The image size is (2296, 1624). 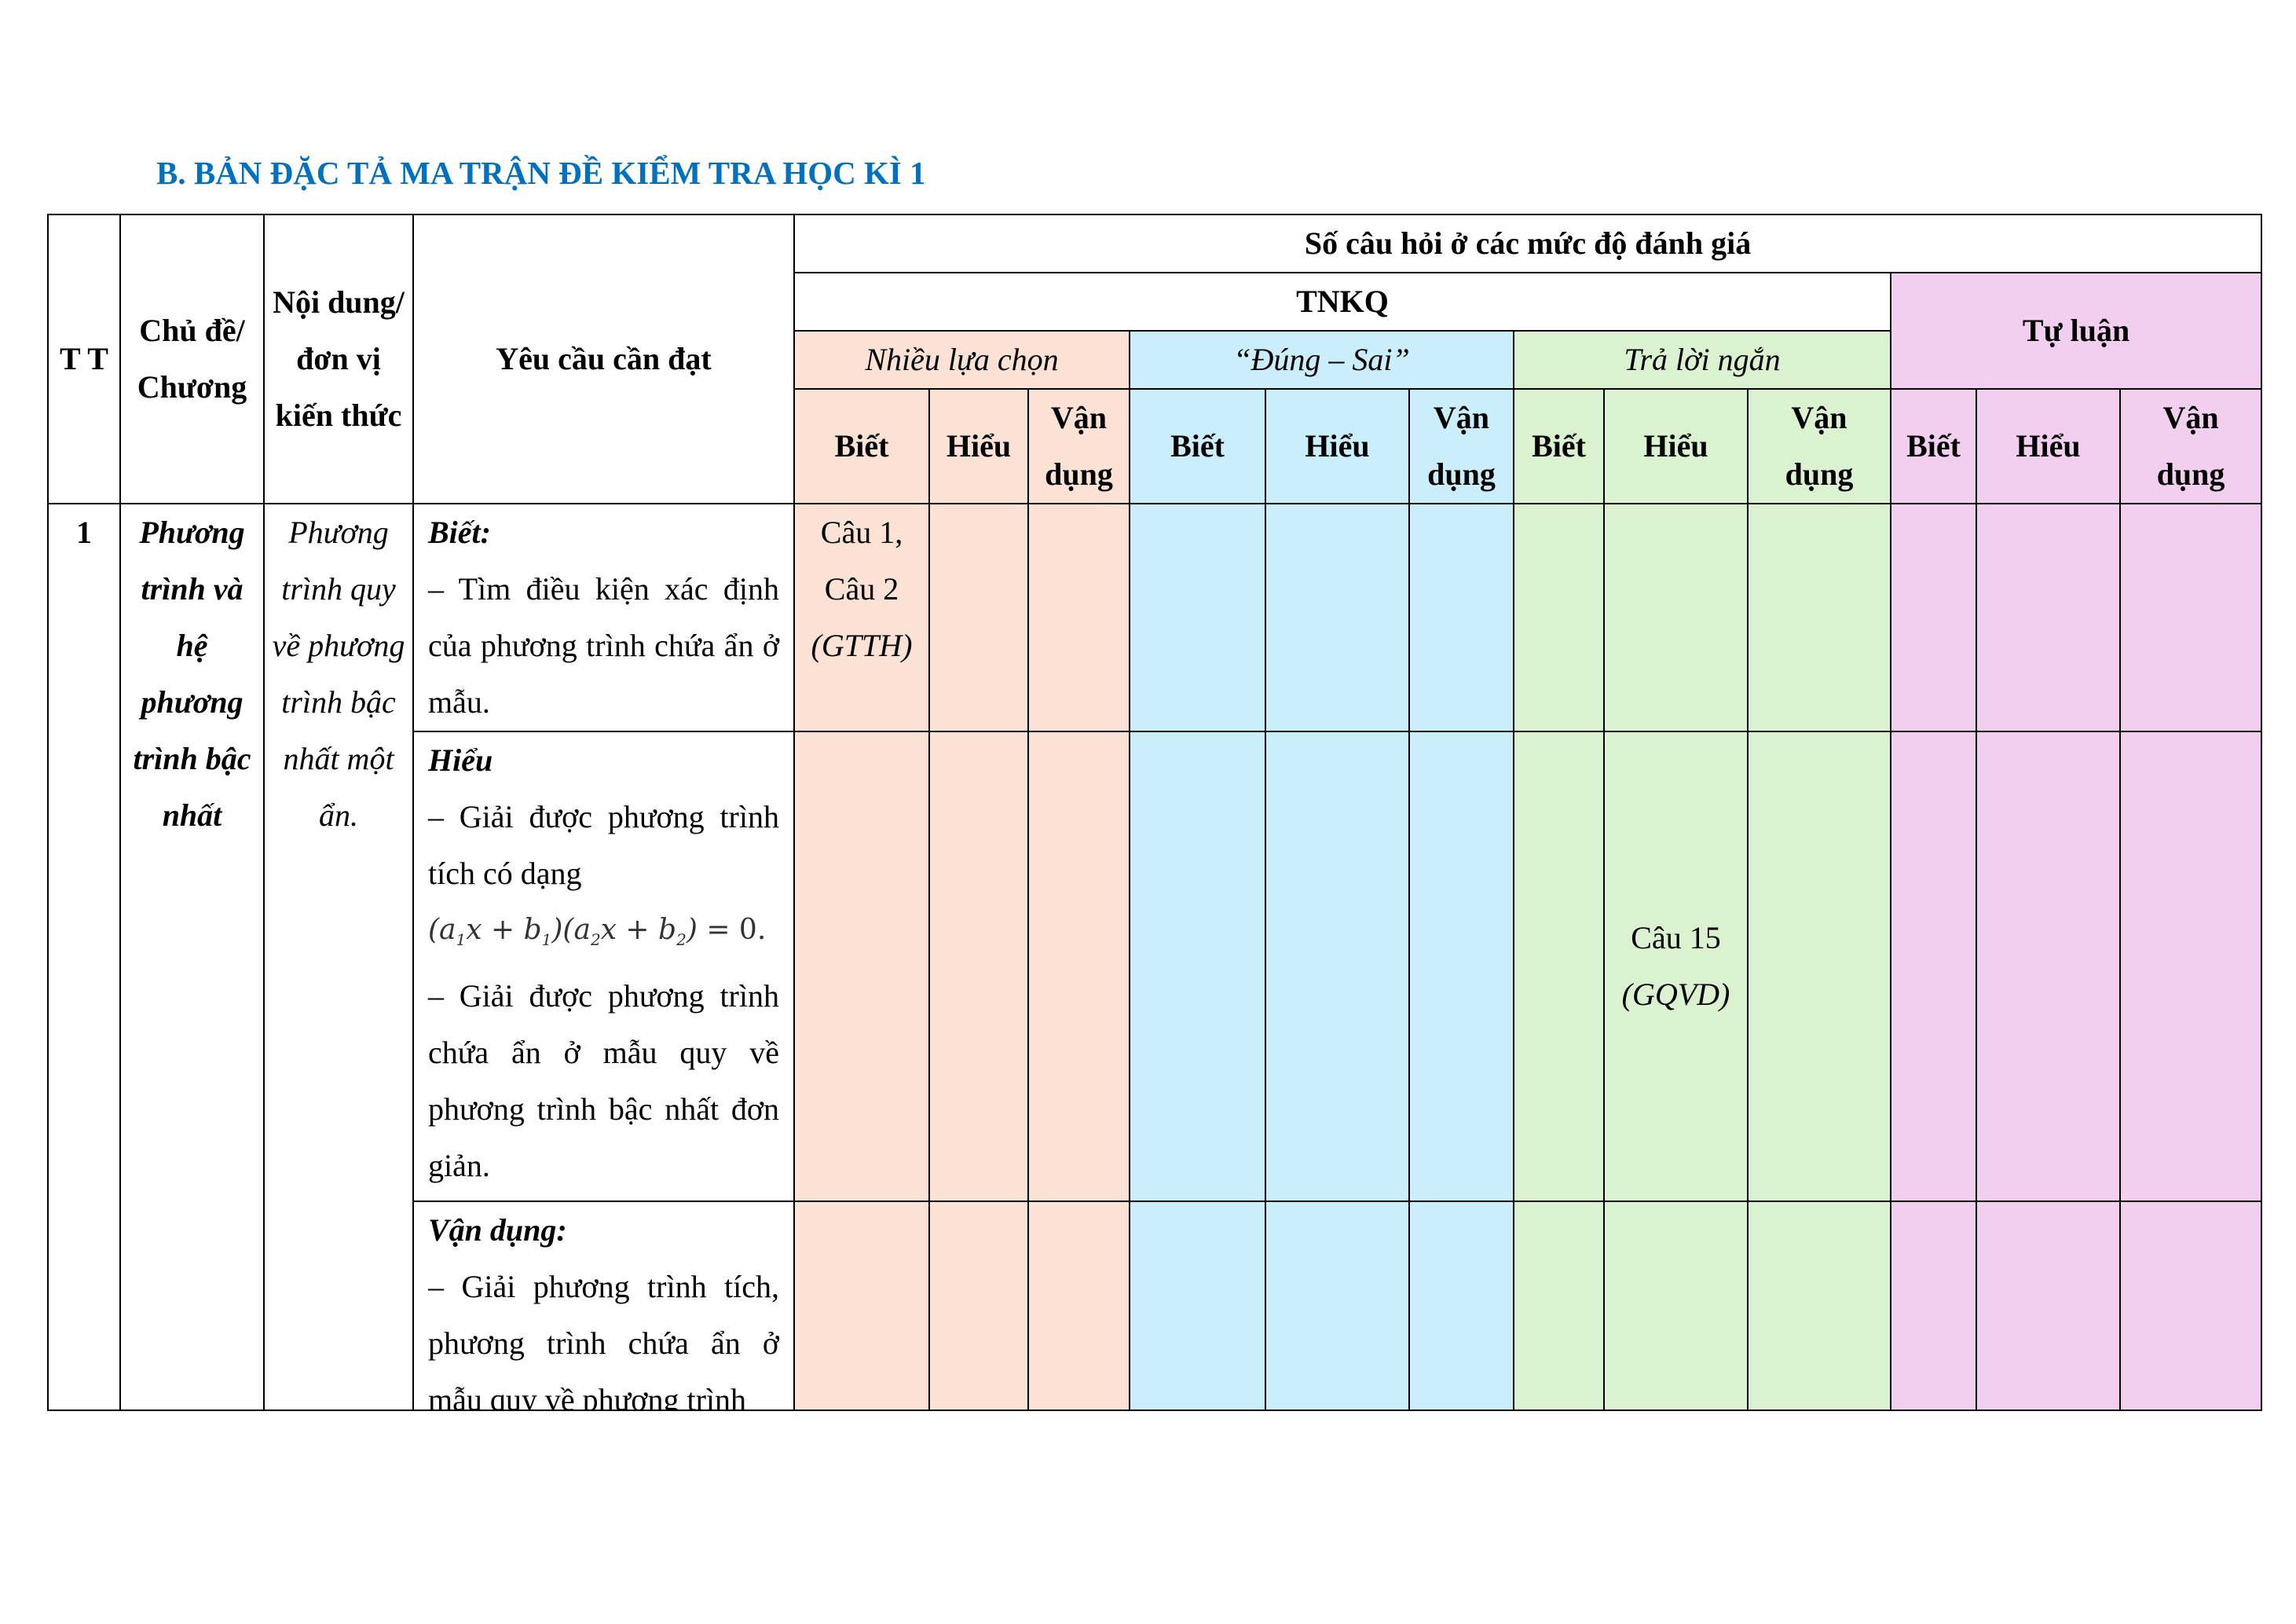 What do you see at coordinates (84, 957) in the screenshot?
I see `row-tt: 1` at bounding box center [84, 957].